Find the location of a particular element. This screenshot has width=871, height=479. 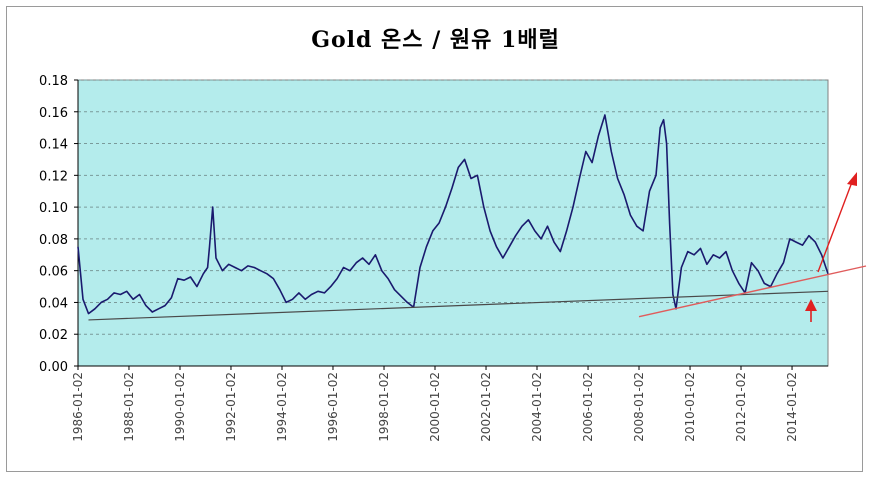

x-tick-label: 2014-01-02 is located at coordinates (792, 407).